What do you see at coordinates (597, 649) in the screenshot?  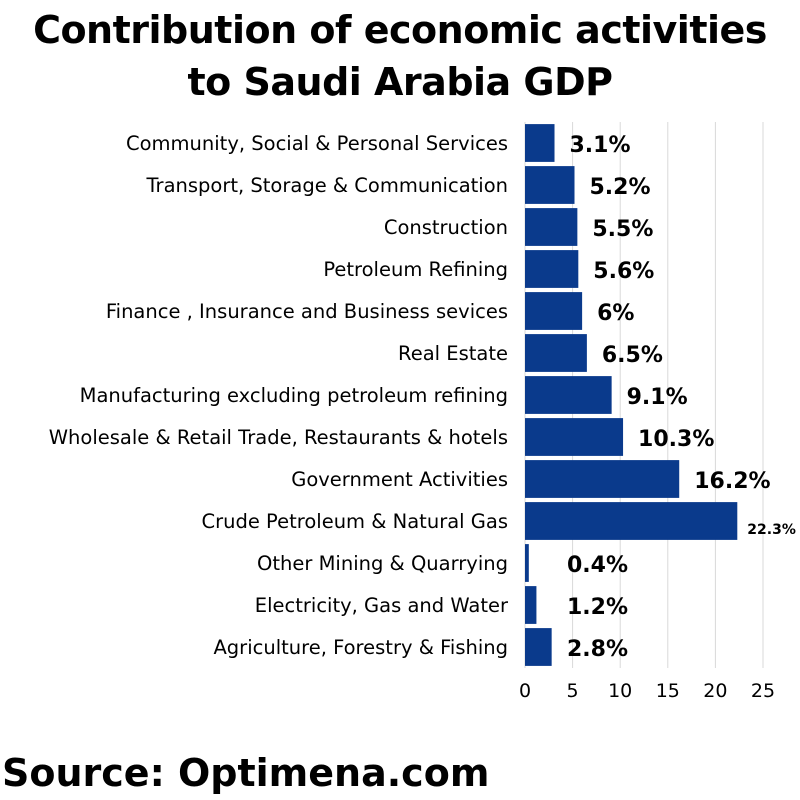 I see `data-label-12: 2.8%` at bounding box center [597, 649].